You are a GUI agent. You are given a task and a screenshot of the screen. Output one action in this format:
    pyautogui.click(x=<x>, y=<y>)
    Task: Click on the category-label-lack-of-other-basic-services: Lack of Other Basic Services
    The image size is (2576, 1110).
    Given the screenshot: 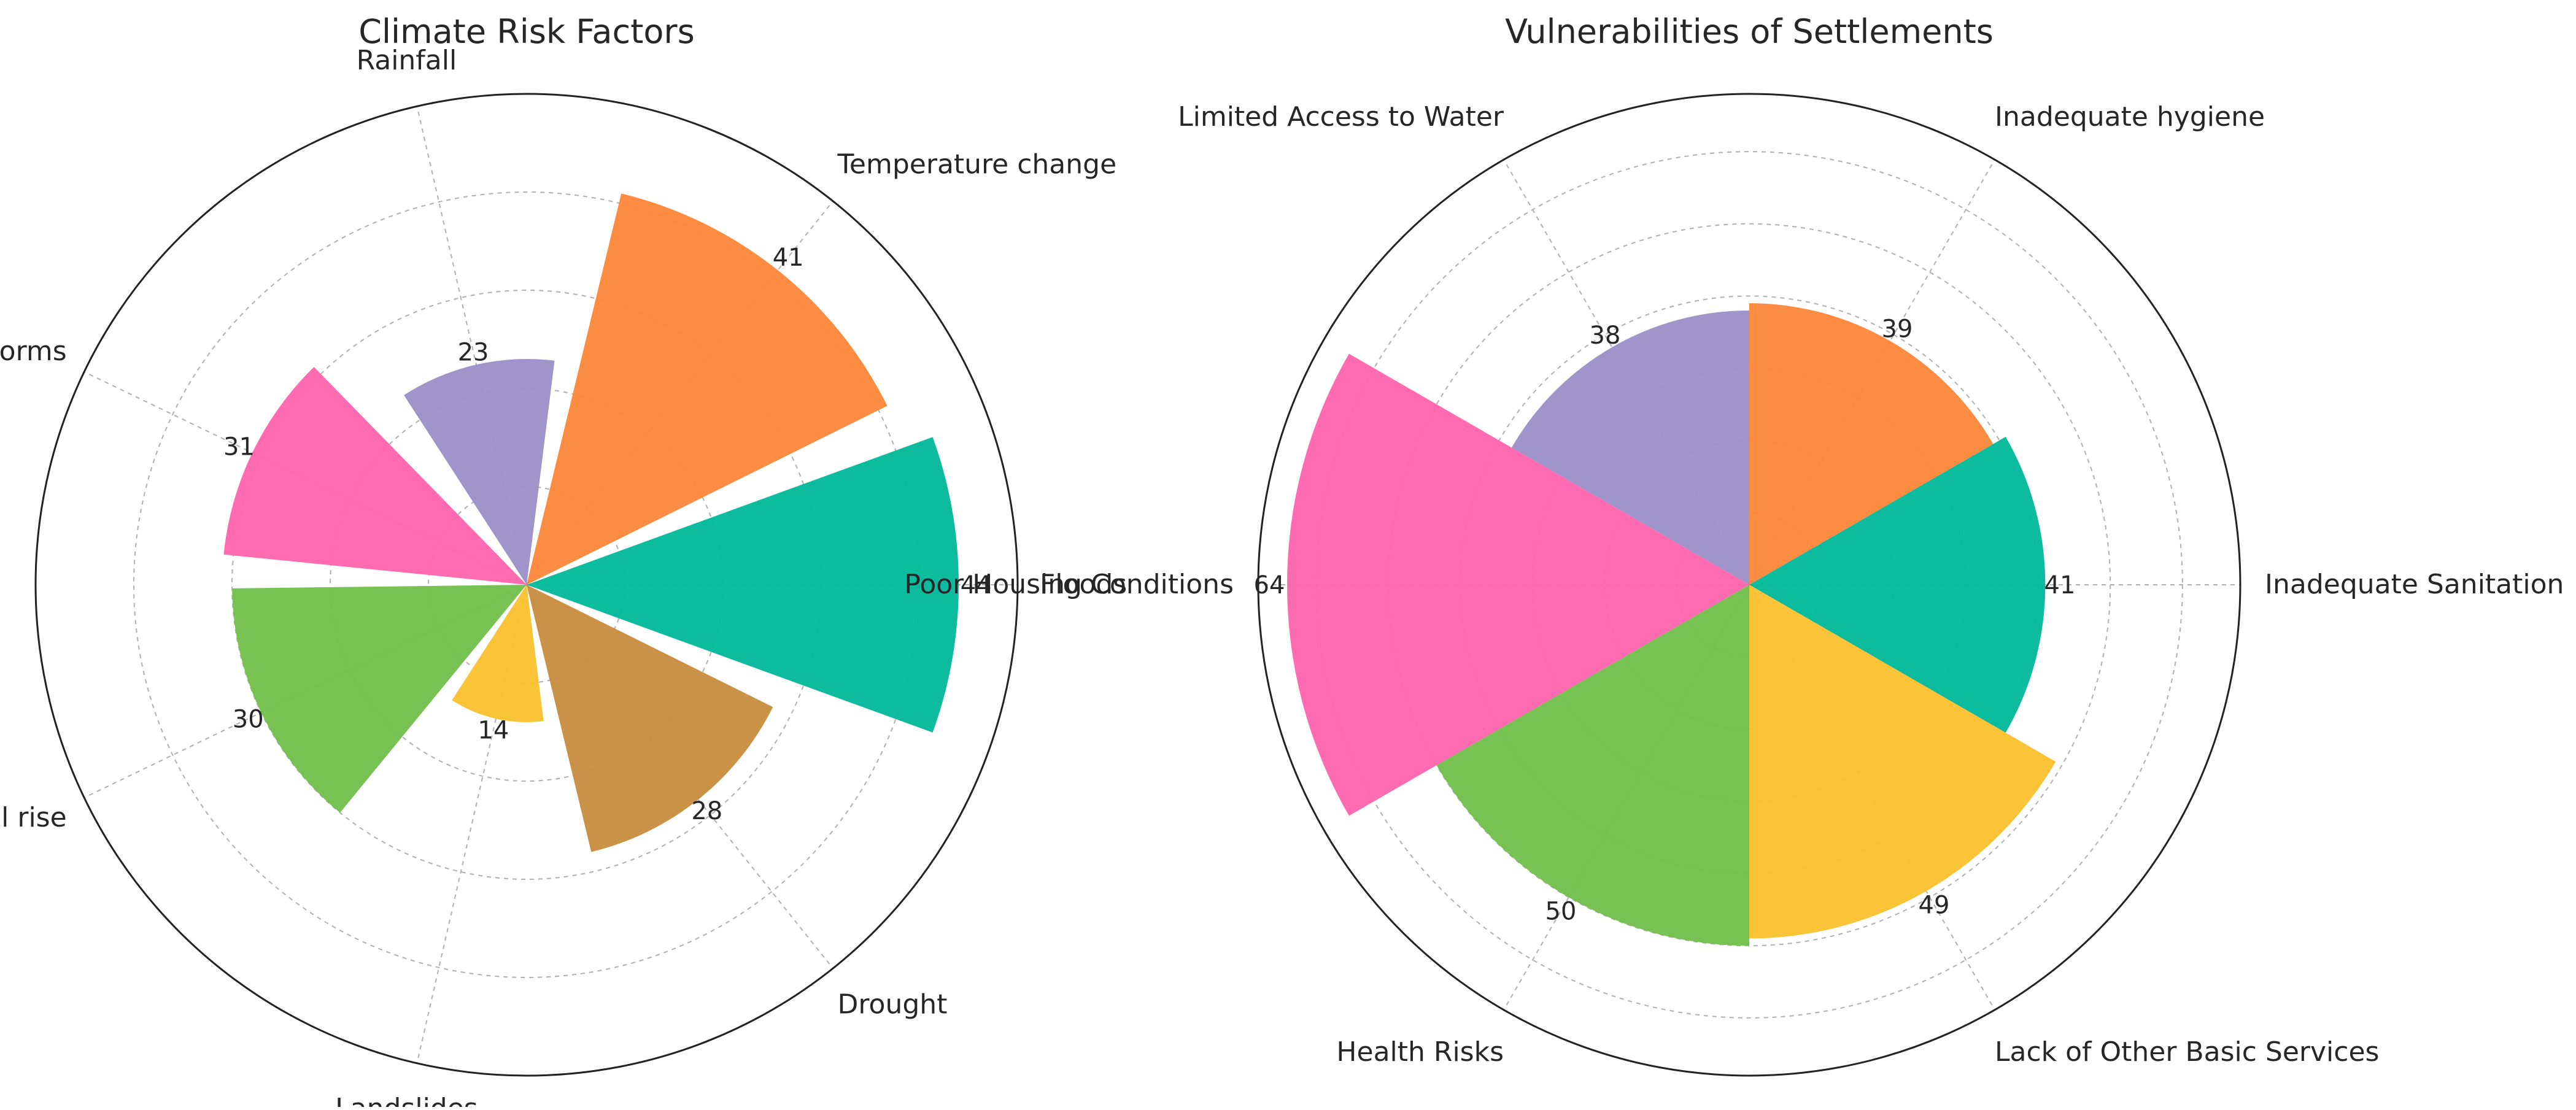 What is the action you would take?
    pyautogui.click(x=2187, y=1052)
    